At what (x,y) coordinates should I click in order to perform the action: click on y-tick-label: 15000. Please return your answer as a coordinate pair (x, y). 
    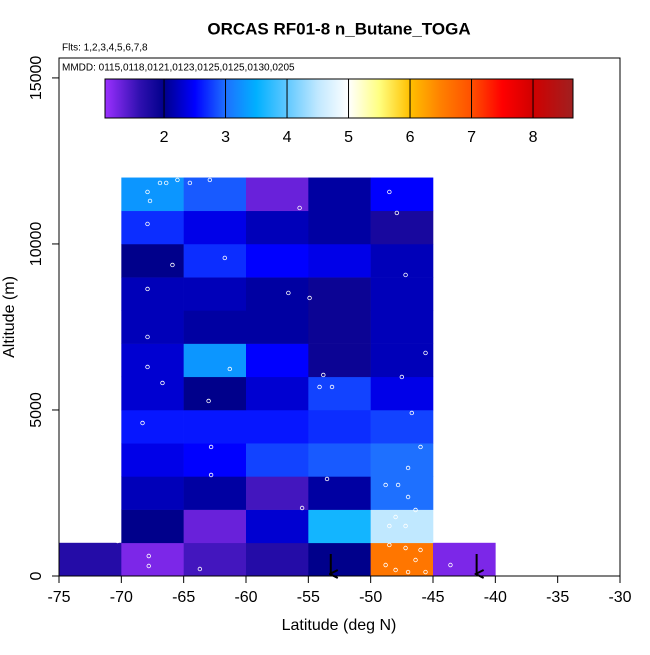
    Looking at the image, I should click on (36, 78).